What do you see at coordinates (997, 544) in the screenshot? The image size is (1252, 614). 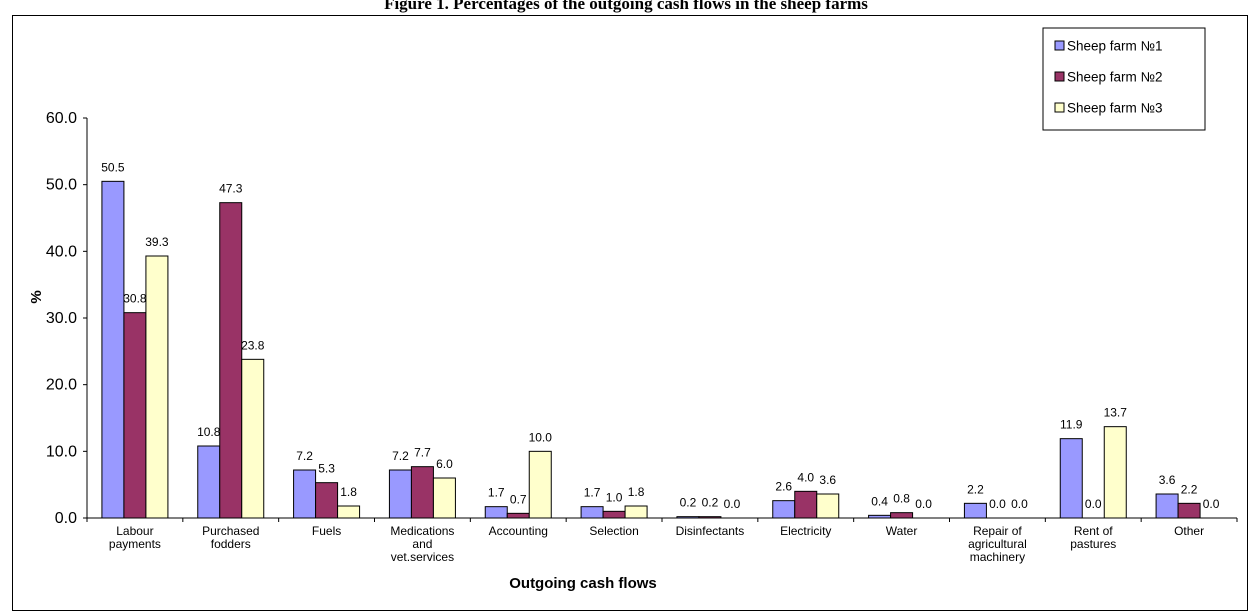 I see `x-tick-label: agricultural` at bounding box center [997, 544].